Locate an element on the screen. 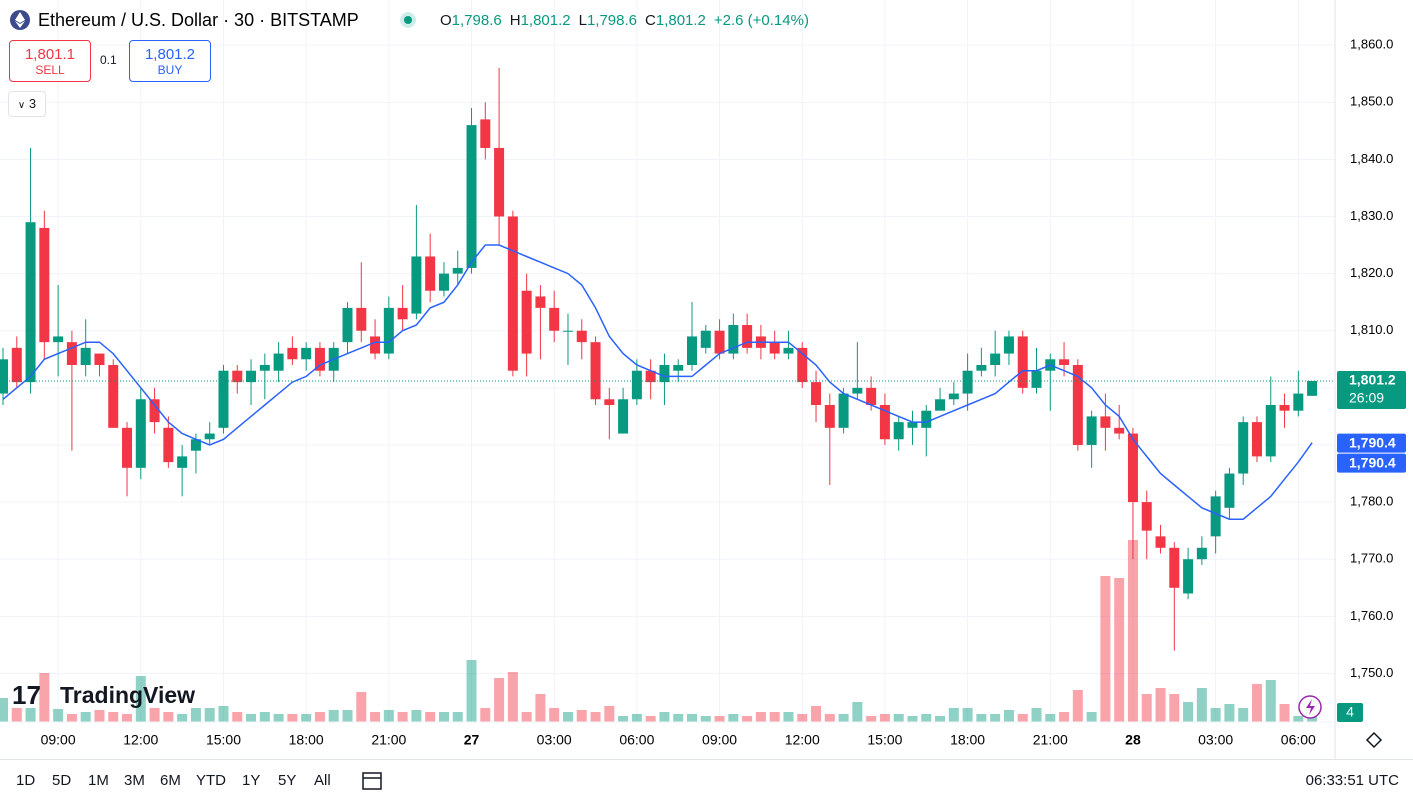  range-button: 1Y is located at coordinates (251, 780).